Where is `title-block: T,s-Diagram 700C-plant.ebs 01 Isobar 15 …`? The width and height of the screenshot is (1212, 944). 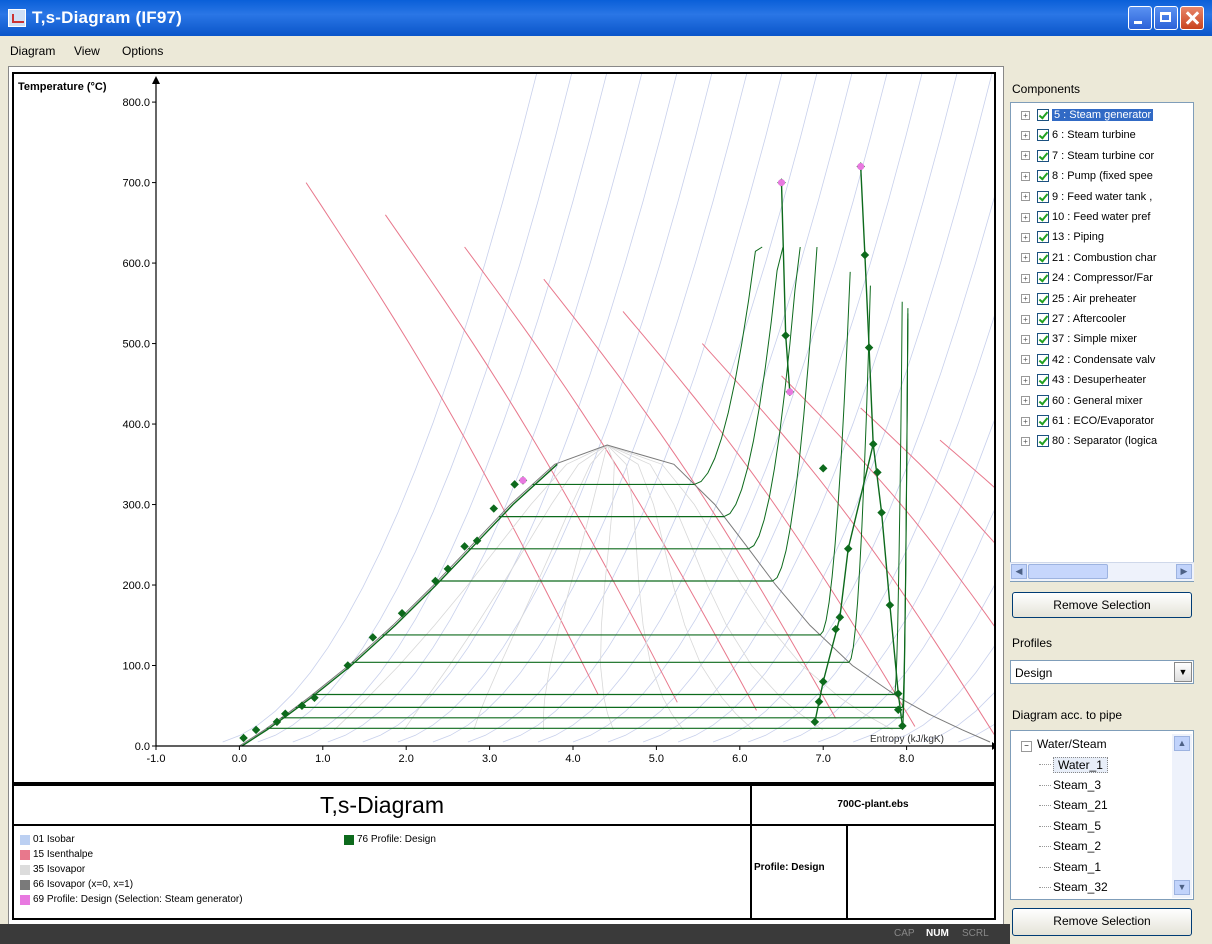 title-block: T,s-Diagram 700C-plant.ebs 01 Isobar 15 … is located at coordinates (504, 852).